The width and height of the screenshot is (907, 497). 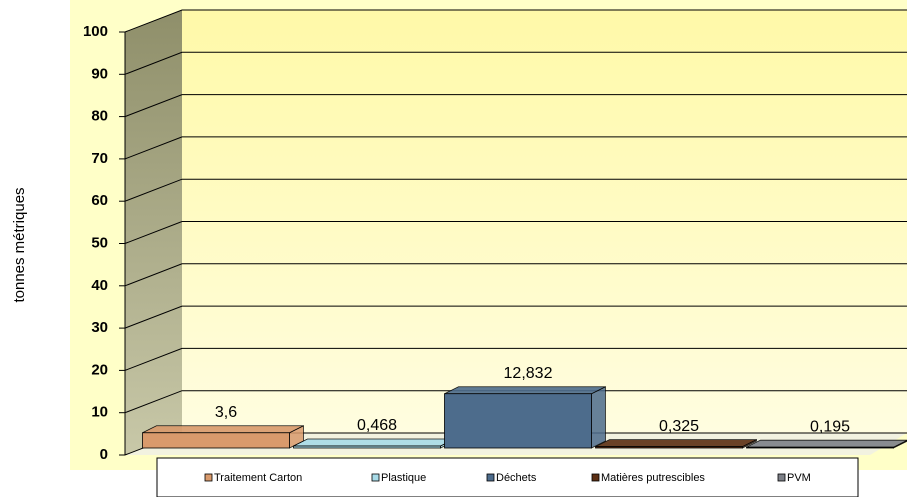 What do you see at coordinates (99, 412) in the screenshot?
I see `y-tick-label: 10` at bounding box center [99, 412].